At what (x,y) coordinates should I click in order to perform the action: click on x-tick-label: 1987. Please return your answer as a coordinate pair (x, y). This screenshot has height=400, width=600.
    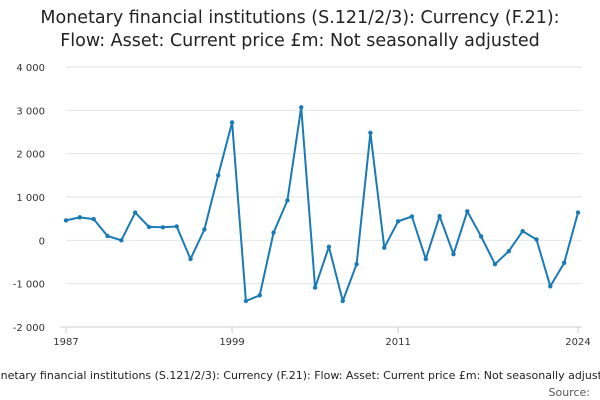
    Looking at the image, I should click on (65, 342).